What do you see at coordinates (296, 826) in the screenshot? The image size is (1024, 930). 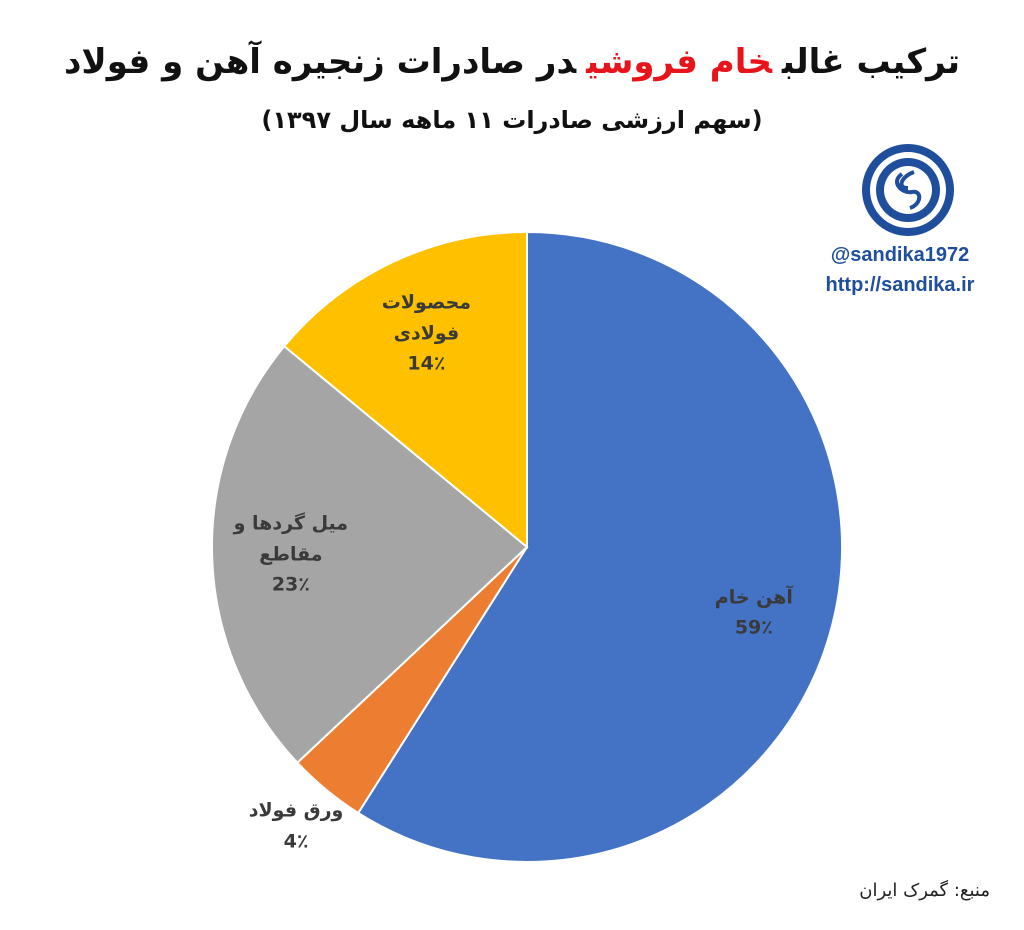 I see `slice-label: ورق فولاد 4٪` at bounding box center [296, 826].